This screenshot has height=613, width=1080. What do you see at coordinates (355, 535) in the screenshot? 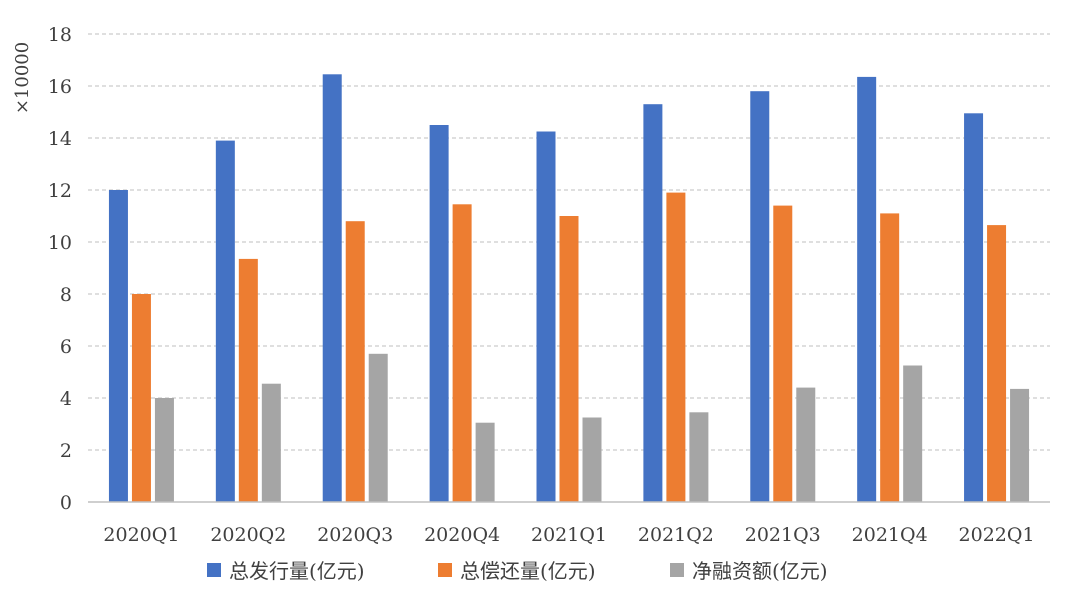
I see `x-tick-label: 2020Q3` at bounding box center [355, 535].